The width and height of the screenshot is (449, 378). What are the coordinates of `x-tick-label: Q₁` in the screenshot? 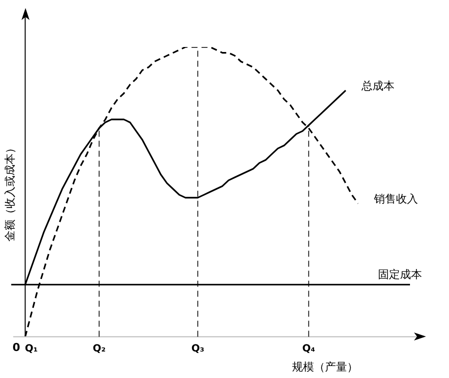 It's located at (31, 348).